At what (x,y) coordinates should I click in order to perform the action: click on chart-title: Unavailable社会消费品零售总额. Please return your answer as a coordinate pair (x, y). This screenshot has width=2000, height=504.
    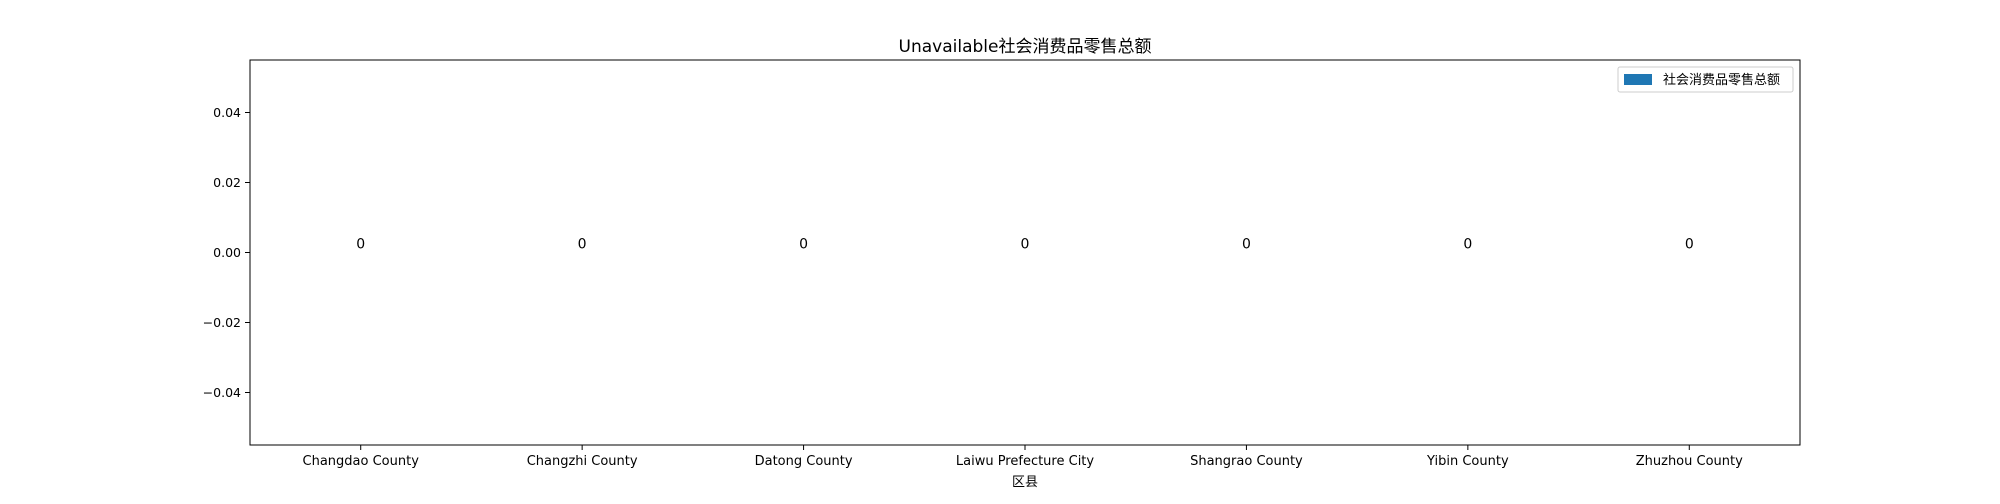
    Looking at the image, I should click on (1025, 47).